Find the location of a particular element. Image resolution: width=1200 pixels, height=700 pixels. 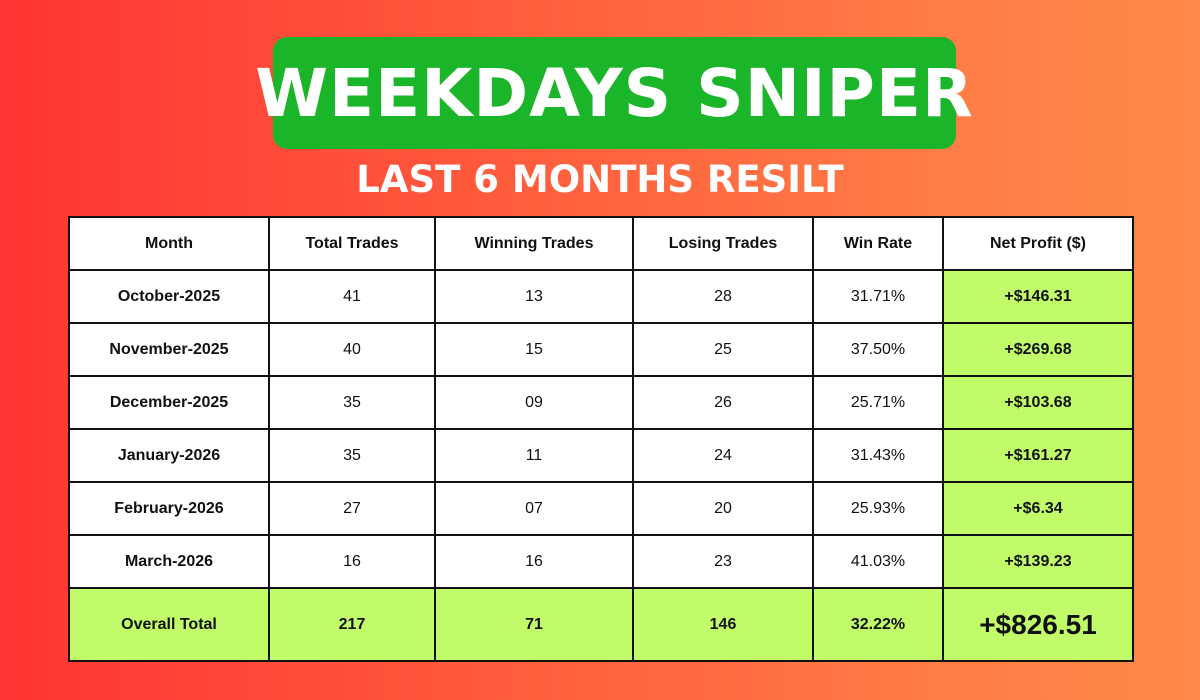

month-cell: March-2026 is located at coordinates (169, 561).